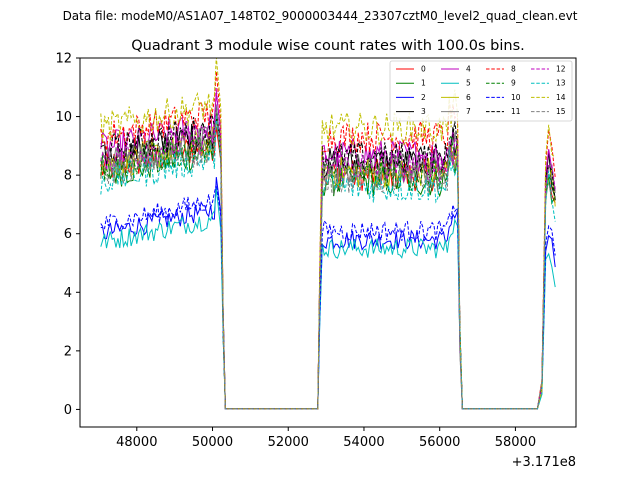  Describe the element at coordinates (68, 234) in the screenshot. I see `y-tick-label: 6` at that location.